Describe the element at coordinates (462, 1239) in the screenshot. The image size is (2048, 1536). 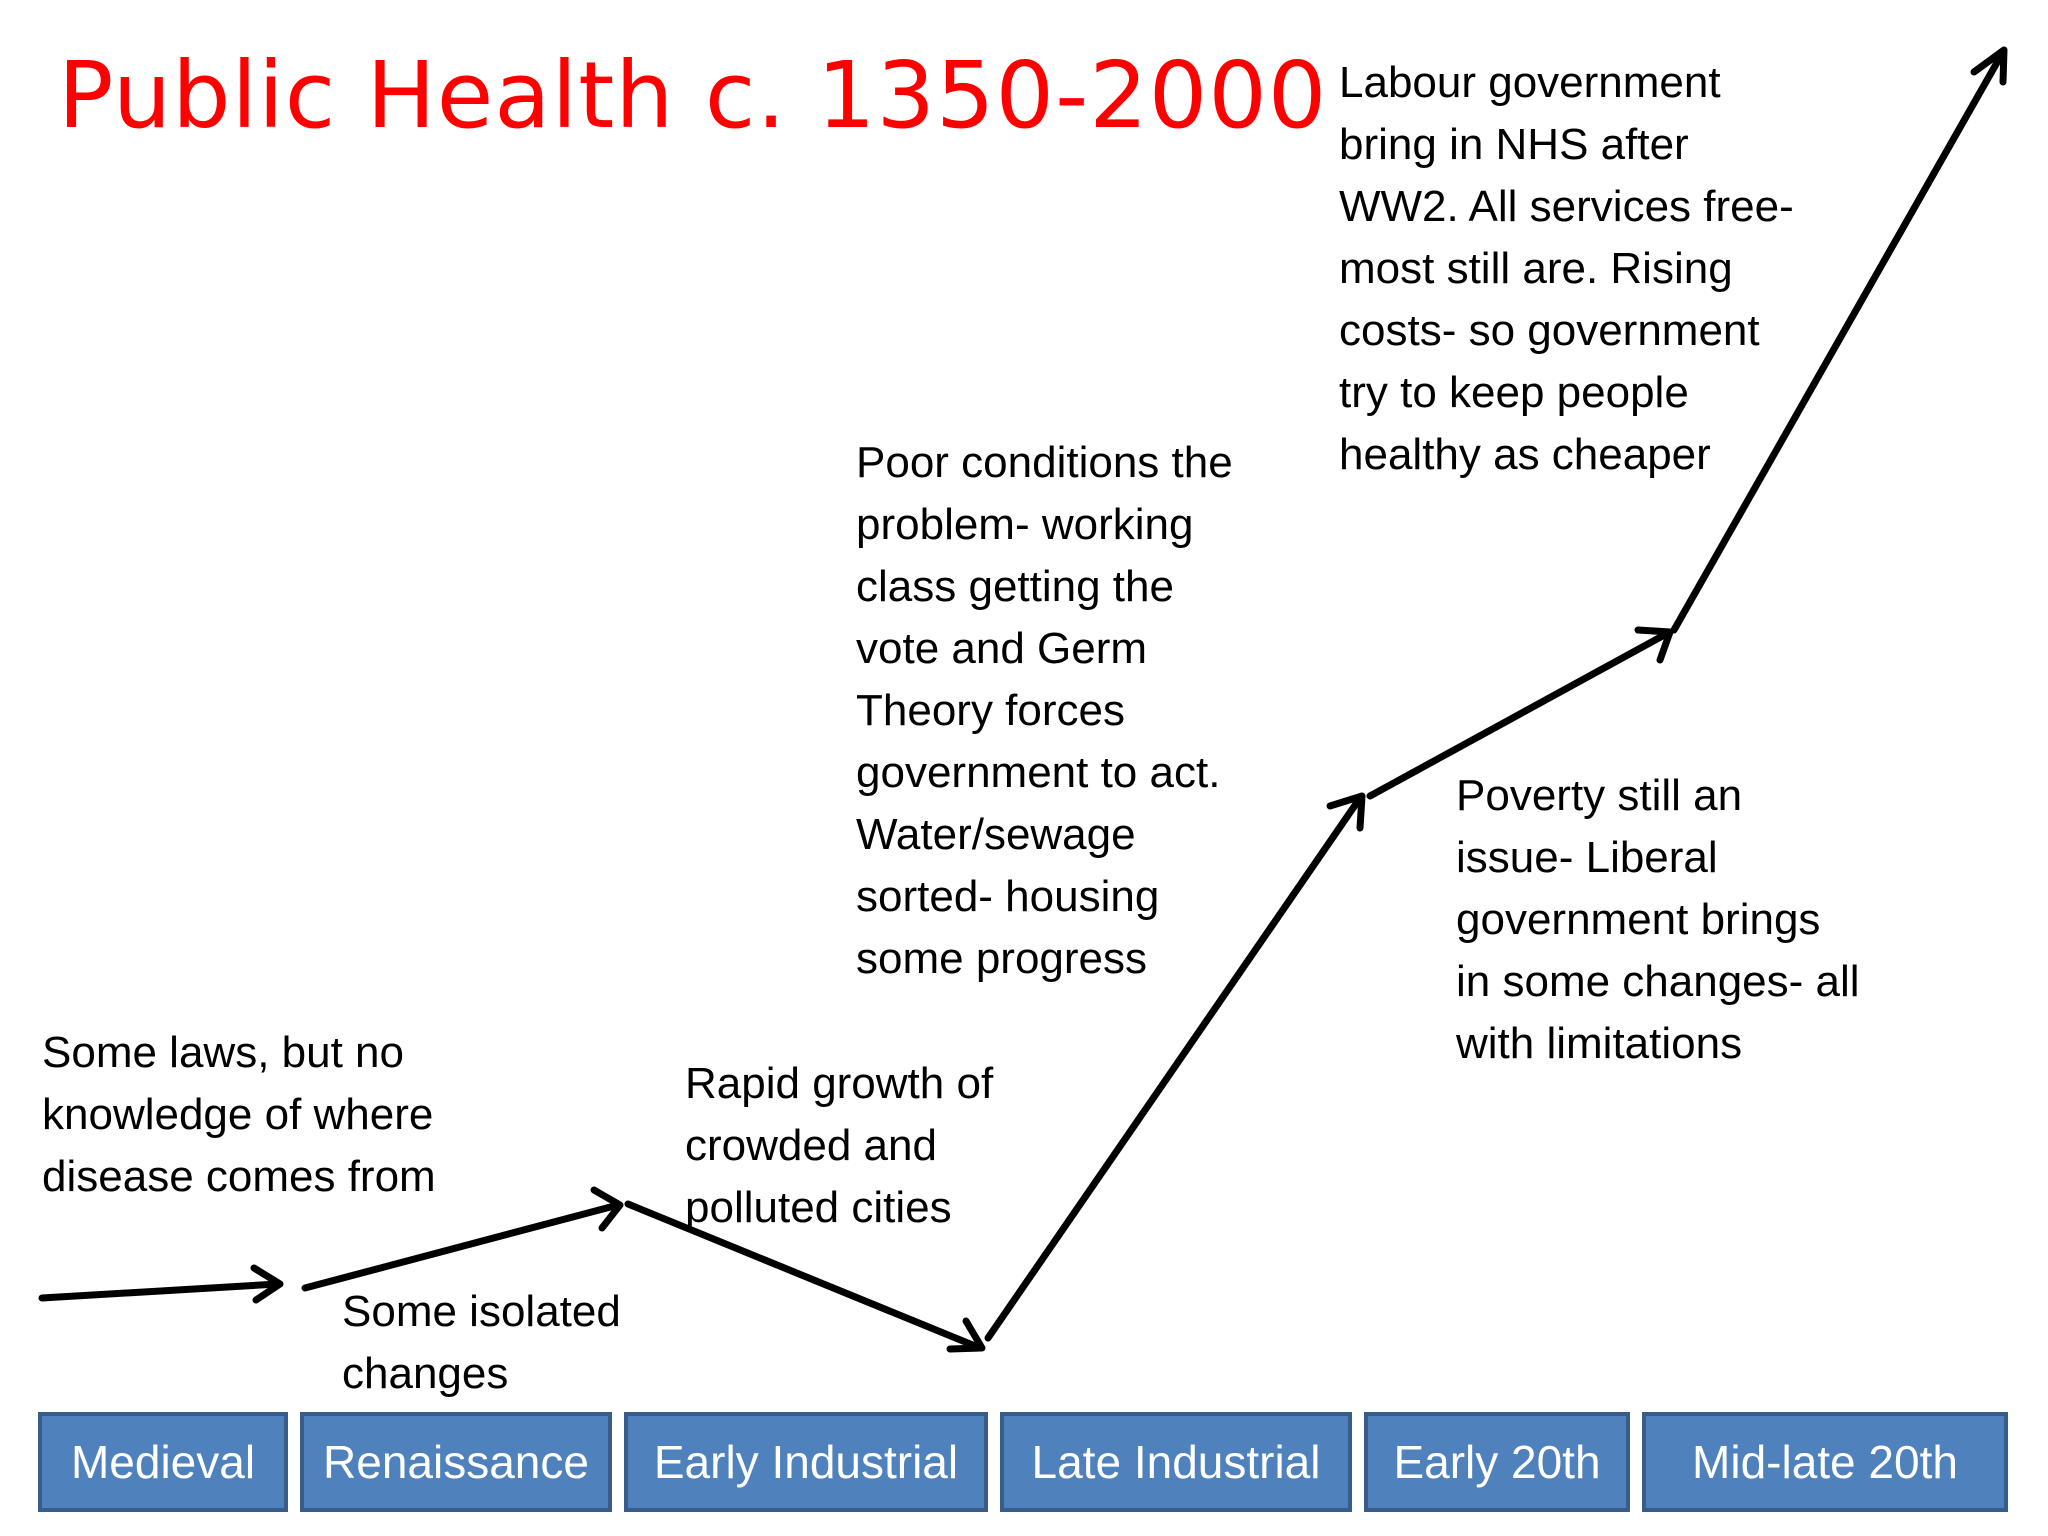
I see `arrow-renaissance` at that location.